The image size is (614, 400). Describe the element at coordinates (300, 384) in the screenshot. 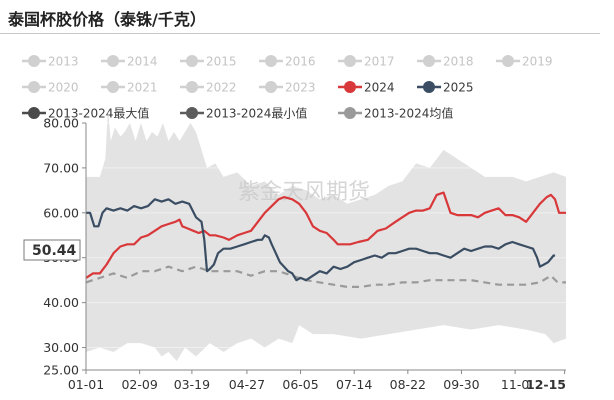

I see `x-tick-label: 06-05` at that location.